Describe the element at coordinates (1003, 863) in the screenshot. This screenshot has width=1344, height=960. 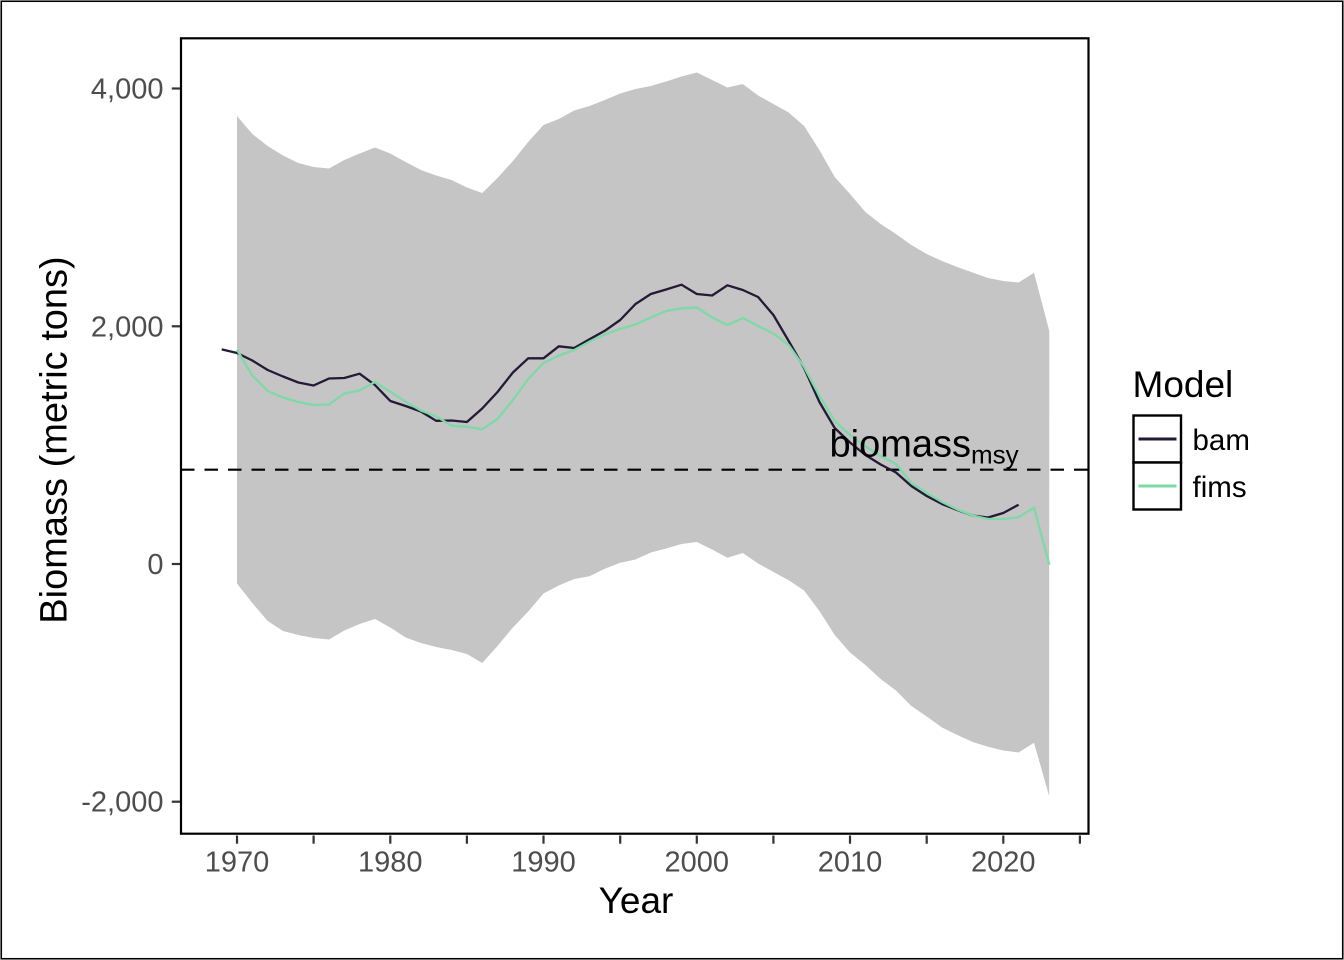
I see `svg-text: 2020` at that location.